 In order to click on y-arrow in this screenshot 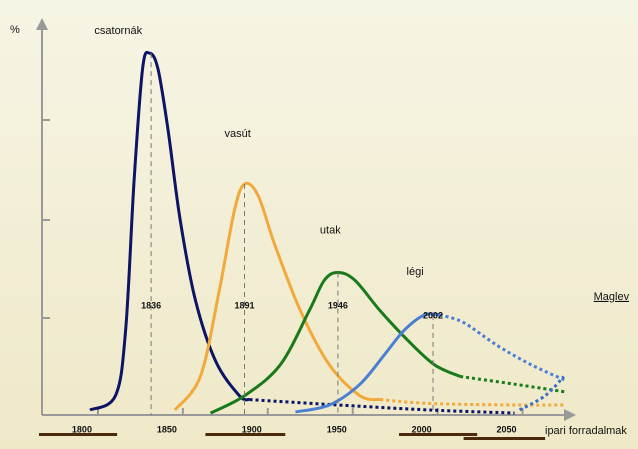, I will do `click(42, 24)`.